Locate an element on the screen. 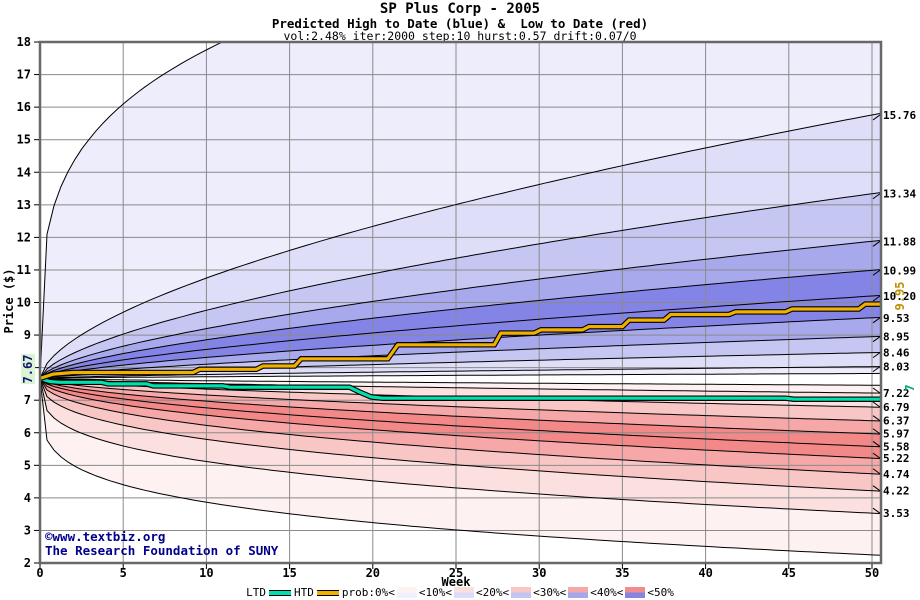  y-tick-label: 12 is located at coordinates (24, 237).